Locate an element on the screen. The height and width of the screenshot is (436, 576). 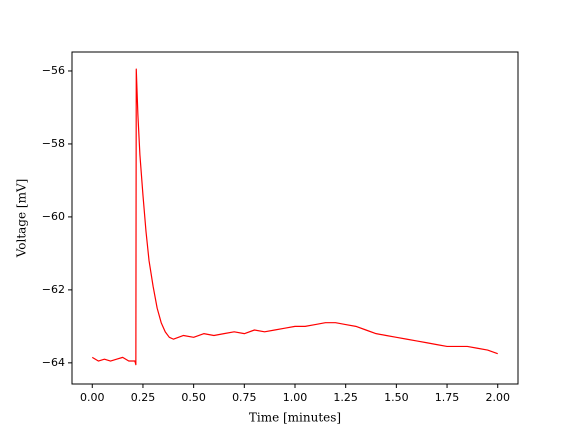
y-tick-label: −62 is located at coordinates (53, 289).